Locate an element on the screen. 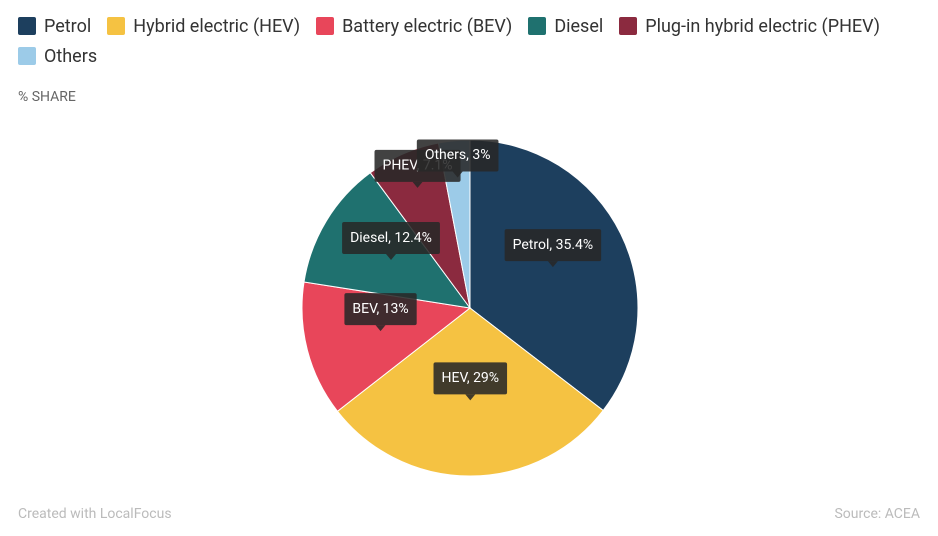 This screenshot has width=938, height=536. data-label: Petrol, 35.4% is located at coordinates (553, 248).